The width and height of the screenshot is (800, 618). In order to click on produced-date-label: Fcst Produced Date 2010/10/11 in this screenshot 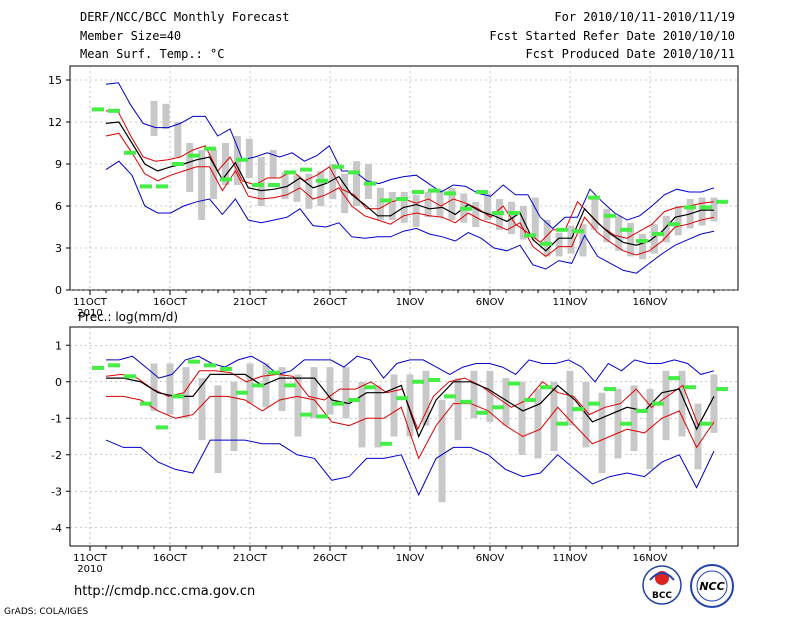, I will do `click(630, 54)`.